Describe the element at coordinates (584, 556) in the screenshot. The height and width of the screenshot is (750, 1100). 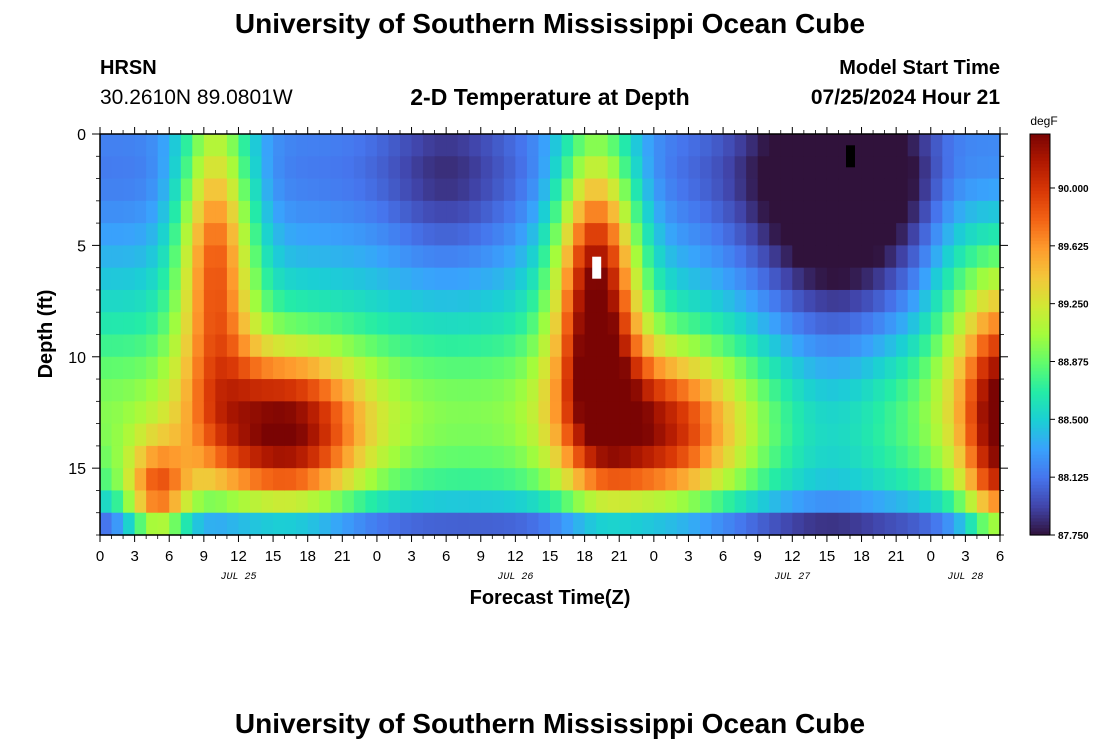
I see `x-tick-label: 18` at that location.